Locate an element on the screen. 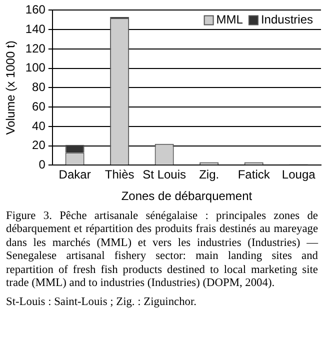 The width and height of the screenshot is (325, 343). y-tick-label: 0 is located at coordinates (42, 165).